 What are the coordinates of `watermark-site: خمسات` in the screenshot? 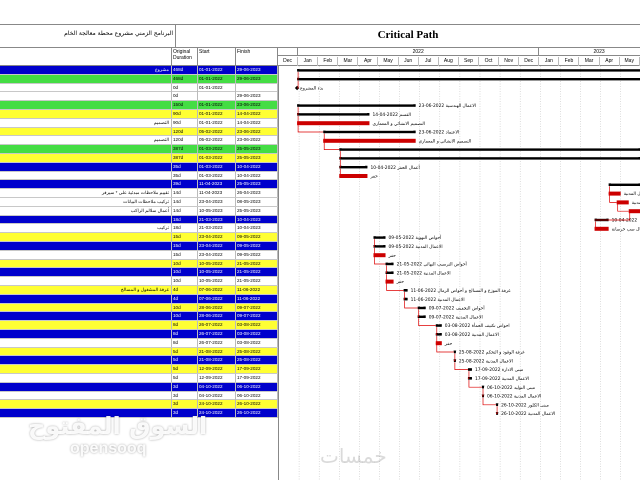 It's located at (353, 456).